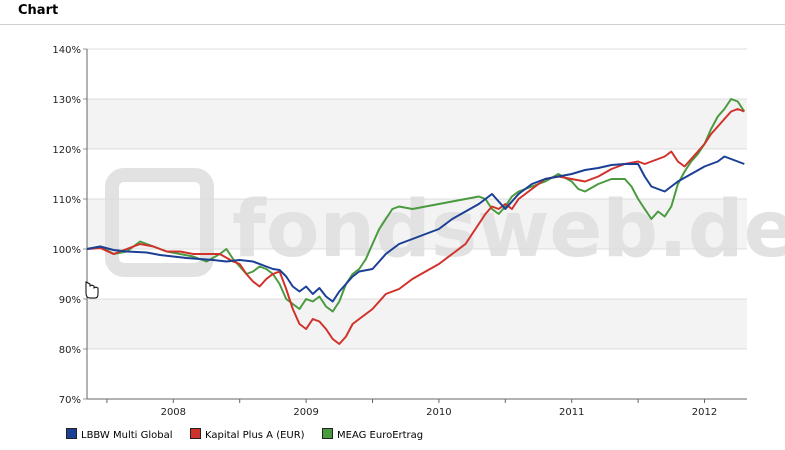 This screenshot has width=785, height=450. Describe the element at coordinates (127, 435) in the screenshot. I see `legend-label: LBBW Multi Global` at that location.